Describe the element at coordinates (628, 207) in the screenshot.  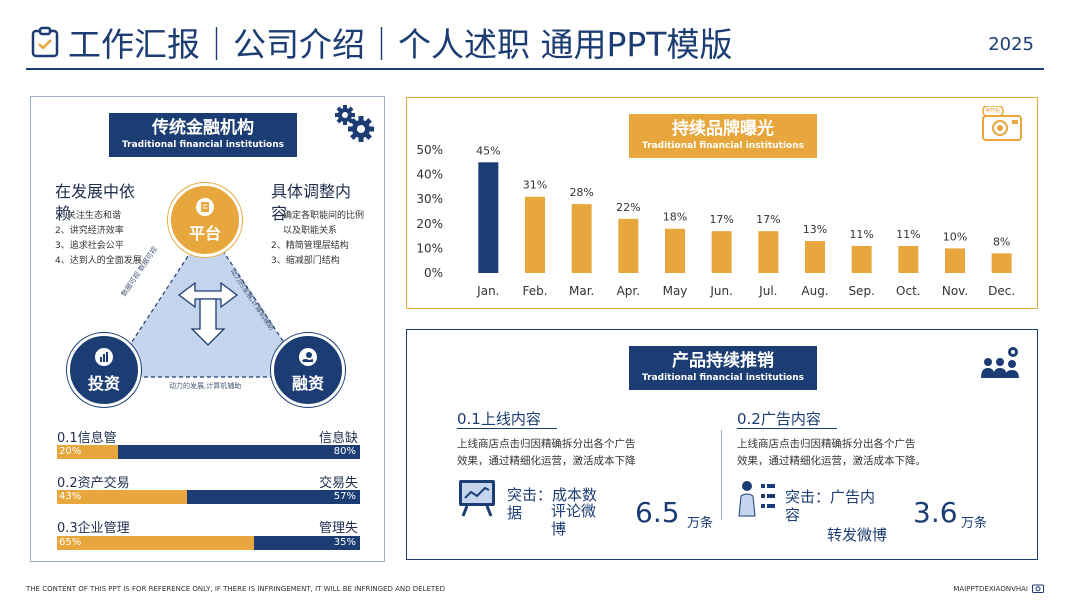
I see `data-label: 22%` at that location.